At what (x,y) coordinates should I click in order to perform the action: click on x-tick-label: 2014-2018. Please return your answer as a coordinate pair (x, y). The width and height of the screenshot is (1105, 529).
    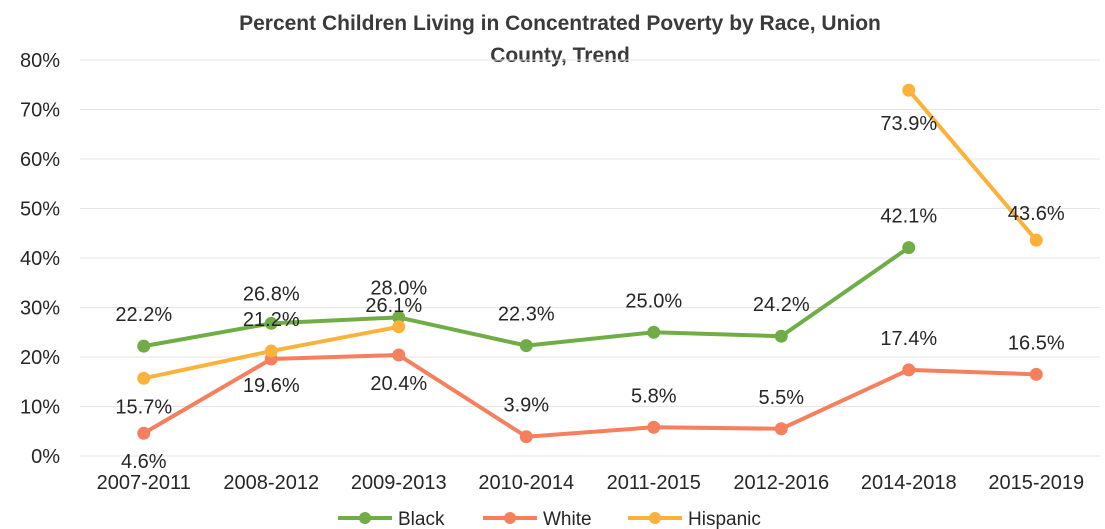
    Looking at the image, I should click on (909, 483).